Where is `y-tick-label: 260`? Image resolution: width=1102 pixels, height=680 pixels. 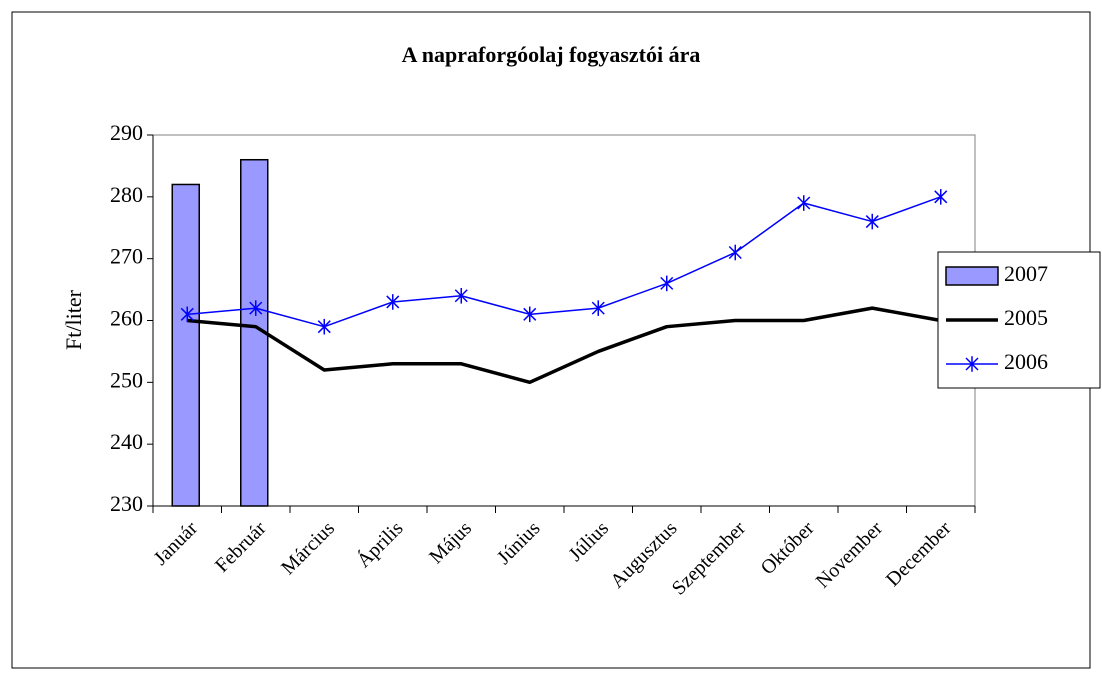 y-tick-label: 260 is located at coordinates (126, 318).